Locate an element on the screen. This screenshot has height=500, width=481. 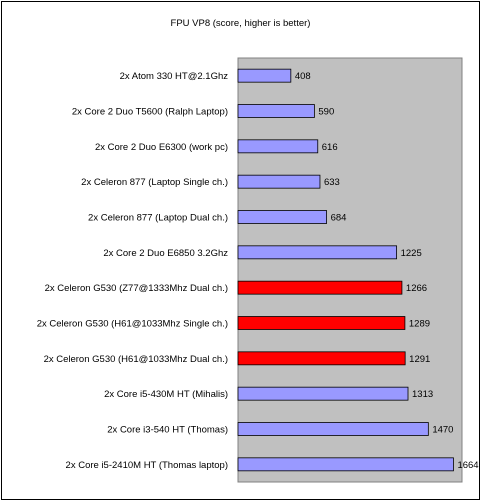
value-label: 1470 is located at coordinates (442, 430).